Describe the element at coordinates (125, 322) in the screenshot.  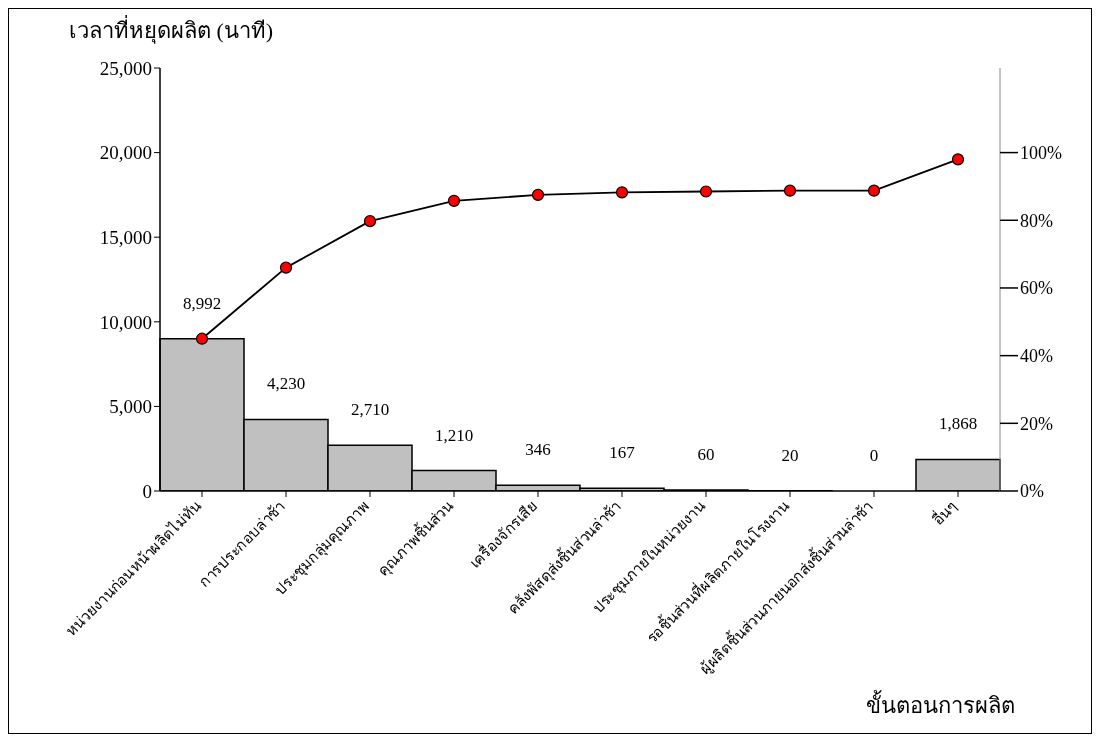
I see `y-tick-label: 10,000` at that location.